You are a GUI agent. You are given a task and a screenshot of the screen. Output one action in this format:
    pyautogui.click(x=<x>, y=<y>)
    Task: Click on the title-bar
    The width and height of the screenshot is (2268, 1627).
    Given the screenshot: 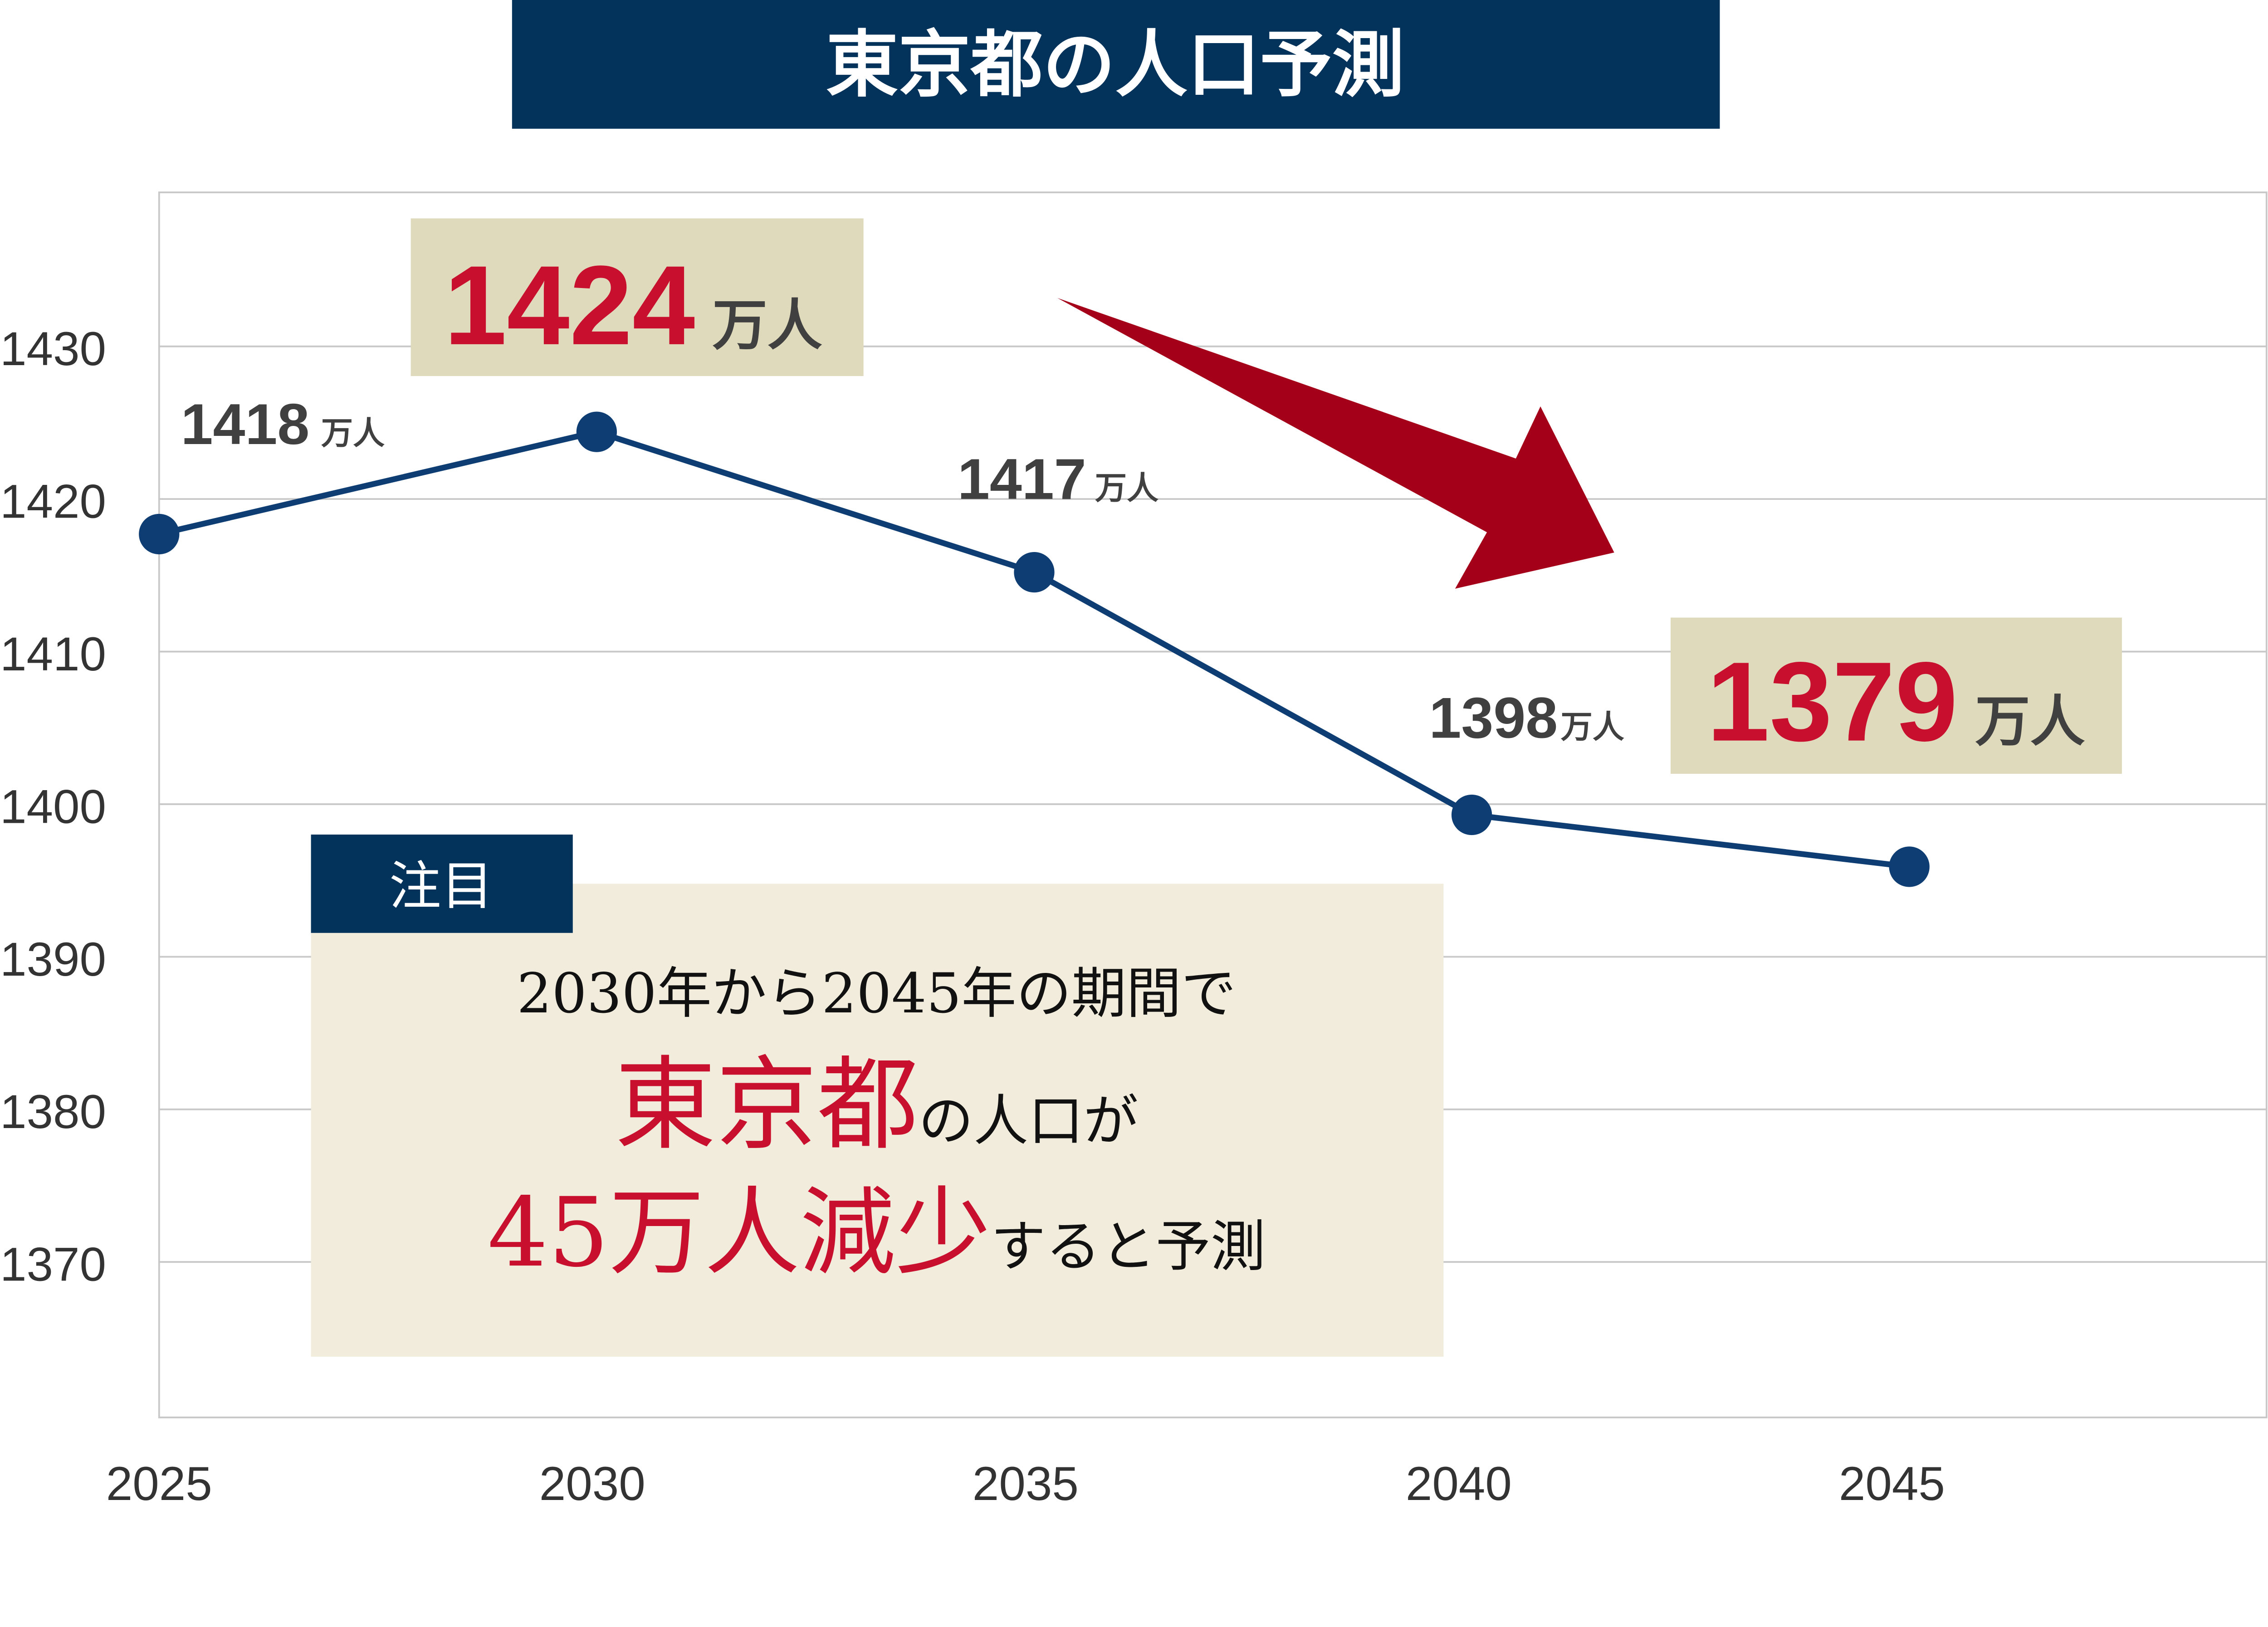 What is the action you would take?
    pyautogui.click(x=1116, y=64)
    